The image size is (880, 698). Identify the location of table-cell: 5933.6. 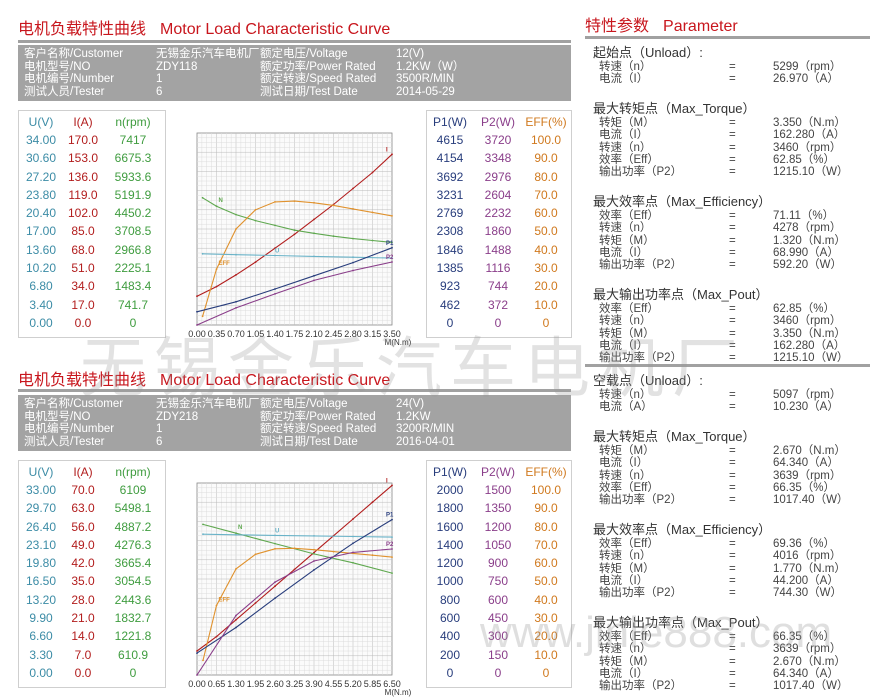
(133, 176).